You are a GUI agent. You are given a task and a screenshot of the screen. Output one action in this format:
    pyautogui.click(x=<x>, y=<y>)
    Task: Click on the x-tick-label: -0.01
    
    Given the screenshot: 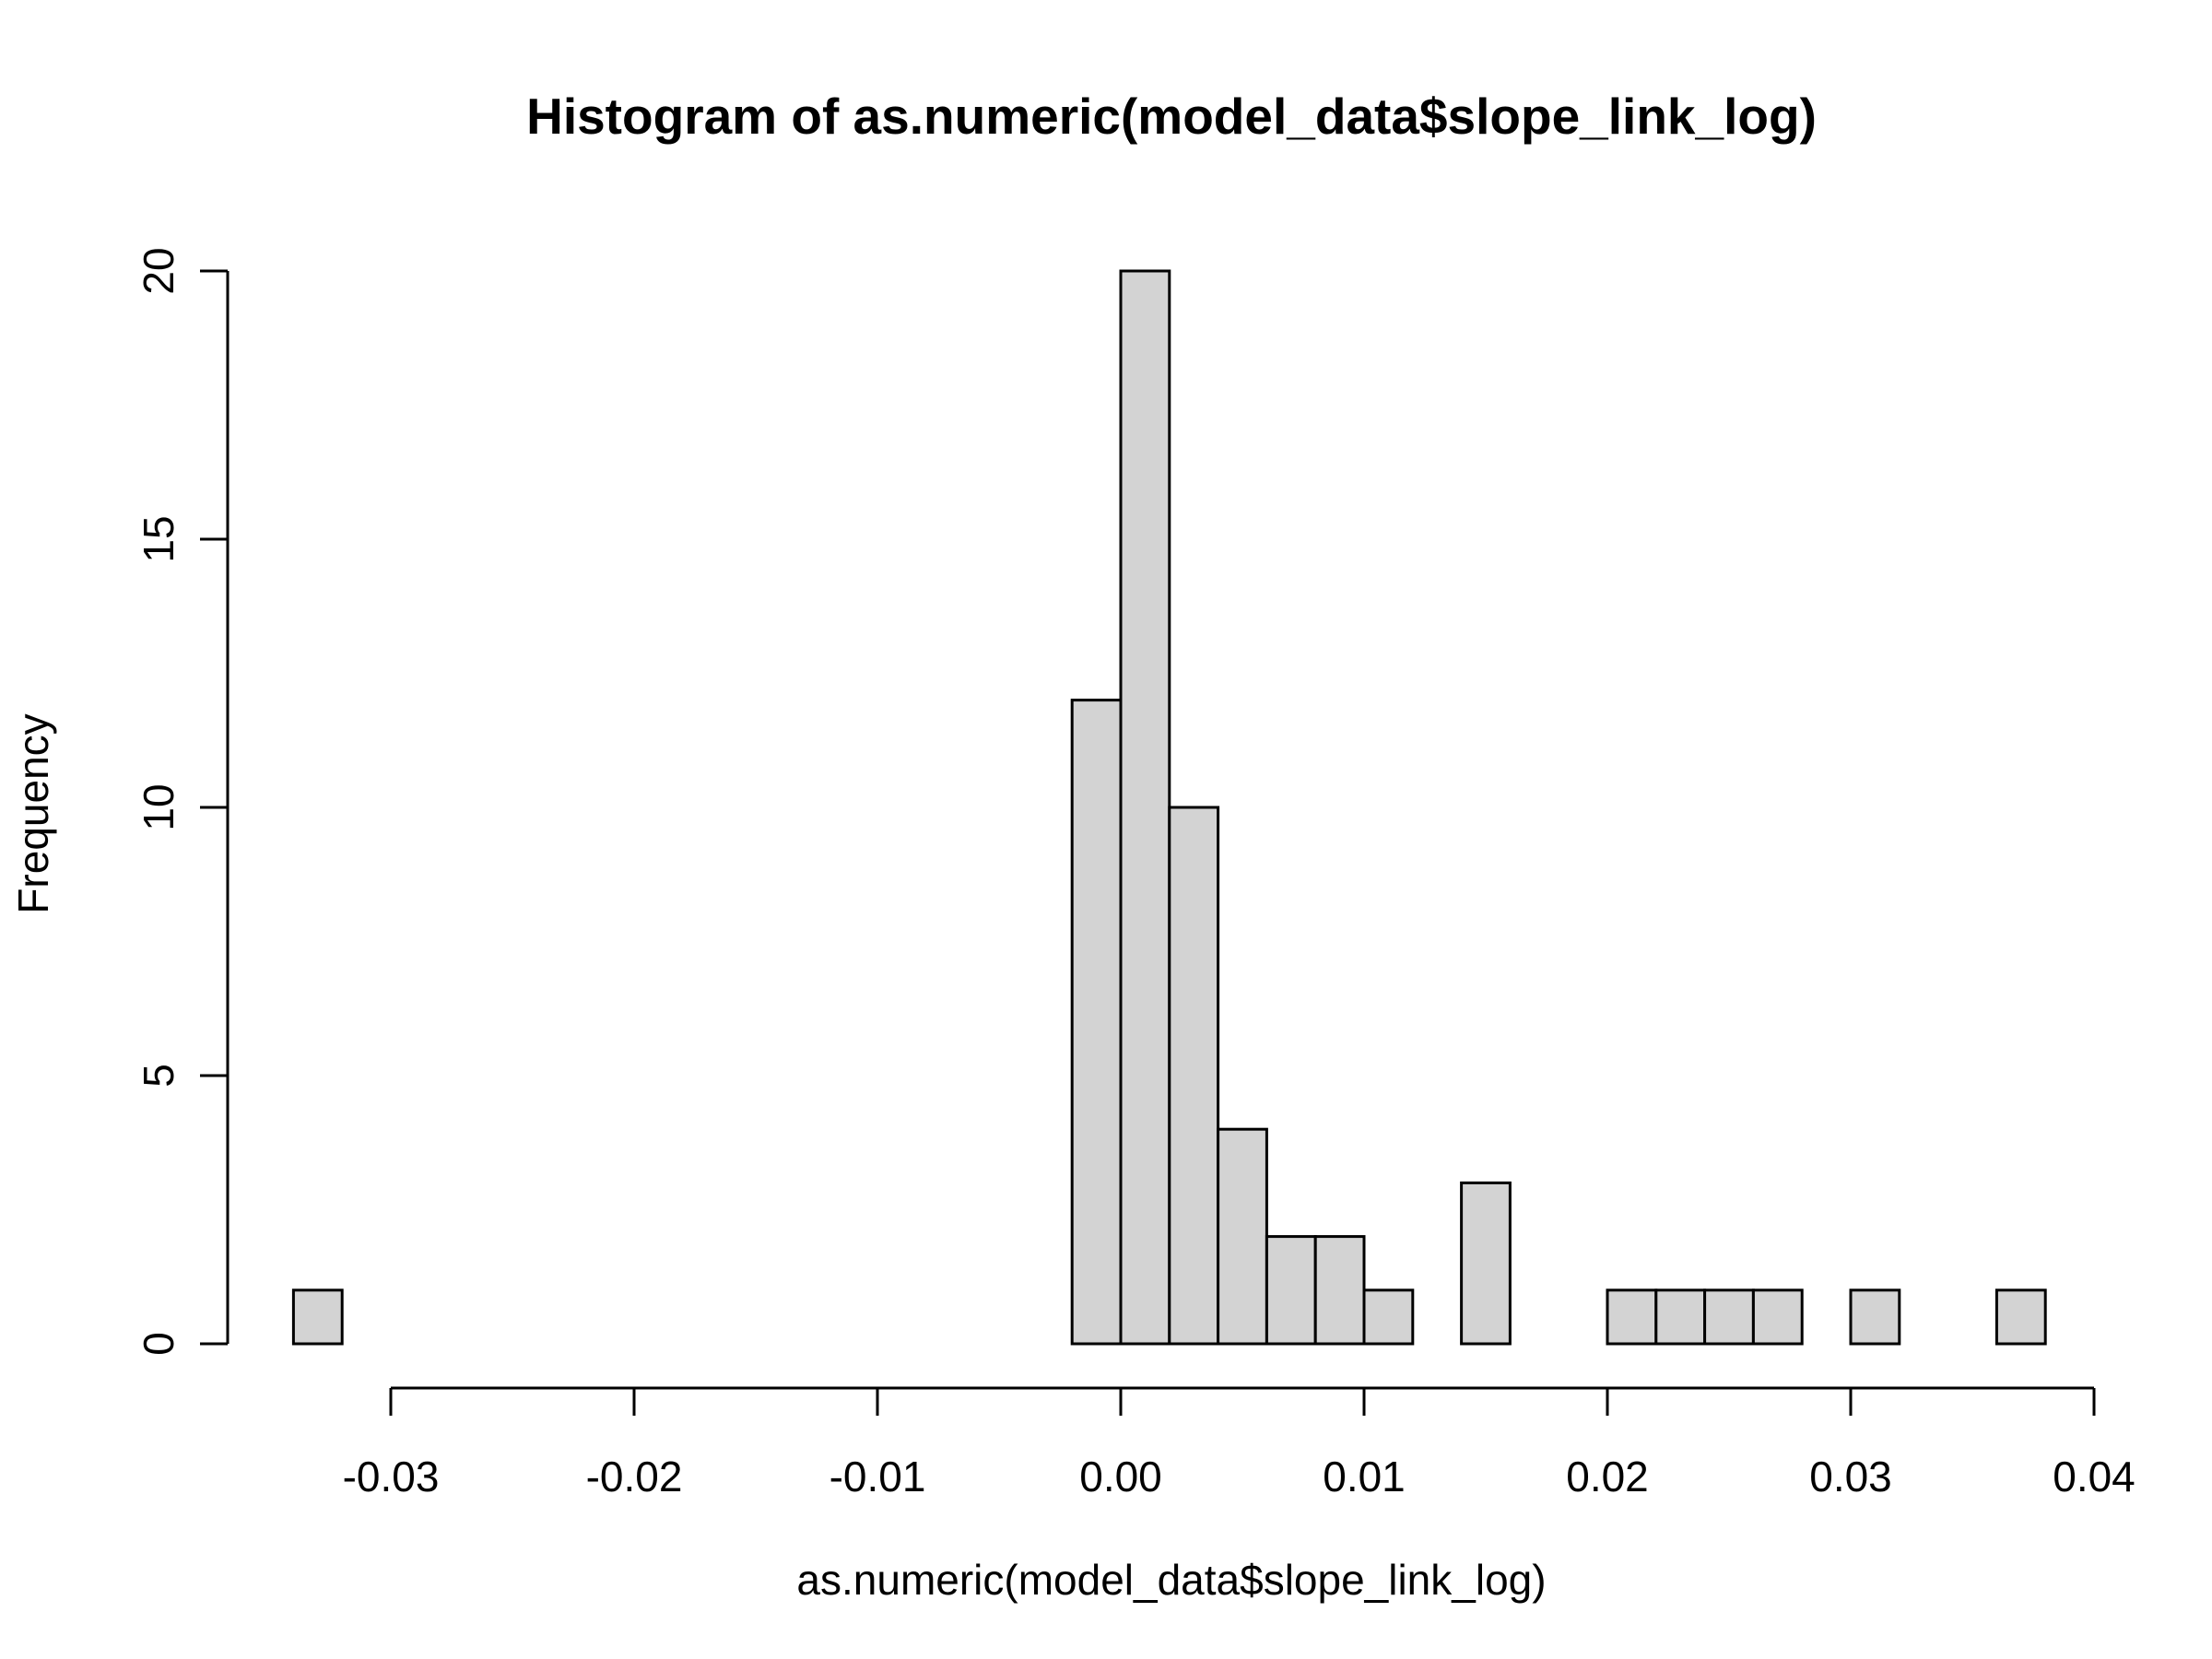 What is the action you would take?
    pyautogui.click(x=878, y=1476)
    